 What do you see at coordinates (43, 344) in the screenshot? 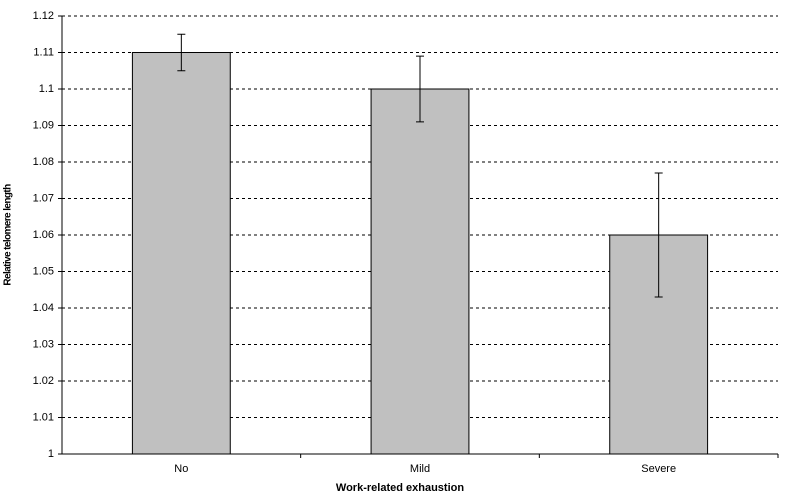
I see `y-tick-label: 1.03` at bounding box center [43, 344].